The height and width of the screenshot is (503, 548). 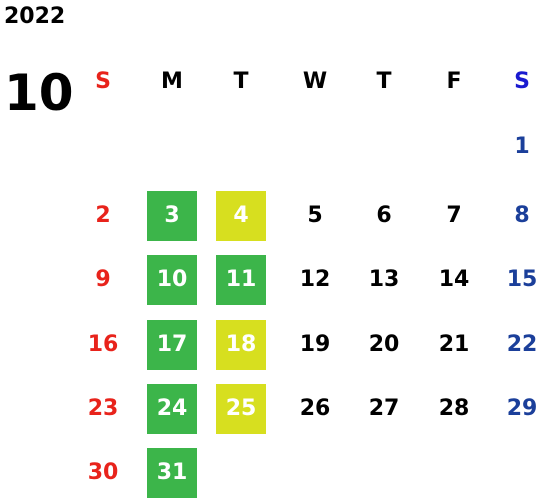 I want to click on day-cell-15: 15, so click(x=522, y=279).